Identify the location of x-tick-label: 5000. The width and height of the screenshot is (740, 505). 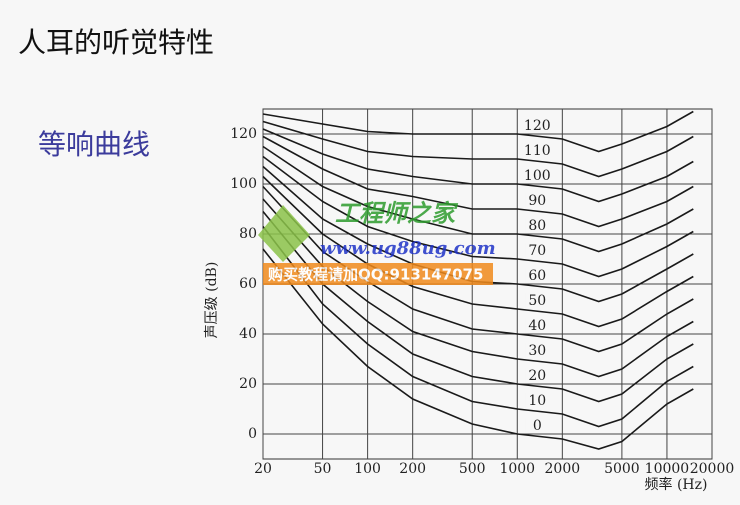
(622, 469).